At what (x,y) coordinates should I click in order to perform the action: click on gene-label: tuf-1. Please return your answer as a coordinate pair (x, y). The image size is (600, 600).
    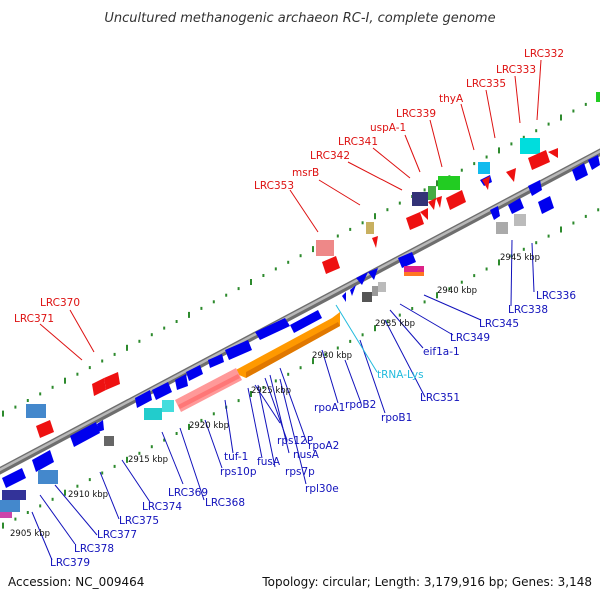
    Looking at the image, I should click on (236, 457).